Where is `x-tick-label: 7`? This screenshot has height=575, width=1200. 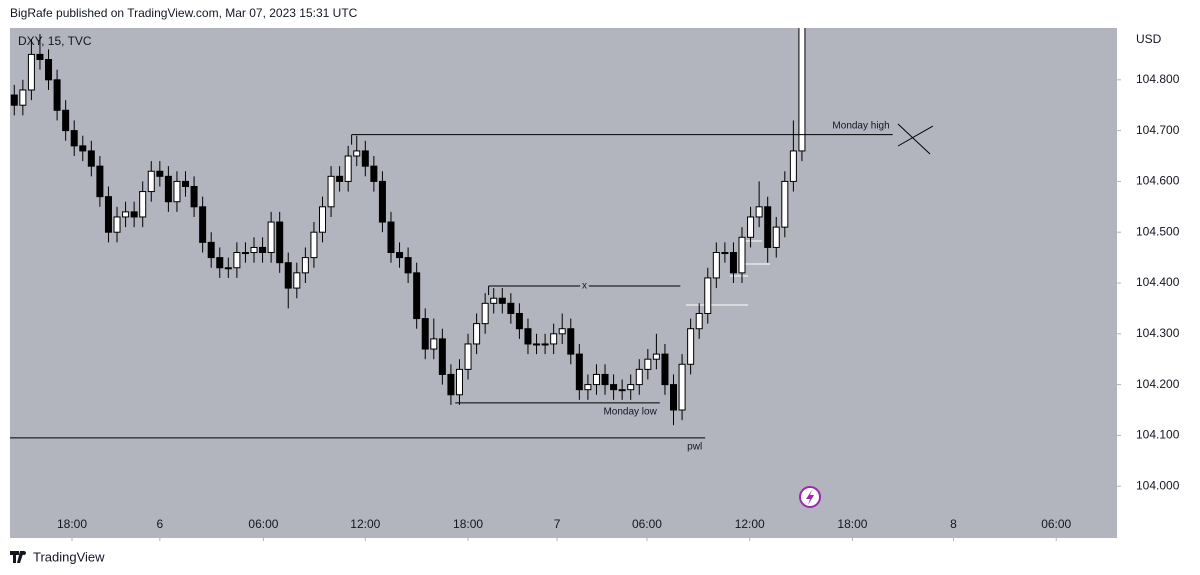
x-tick-label: 7 is located at coordinates (557, 524).